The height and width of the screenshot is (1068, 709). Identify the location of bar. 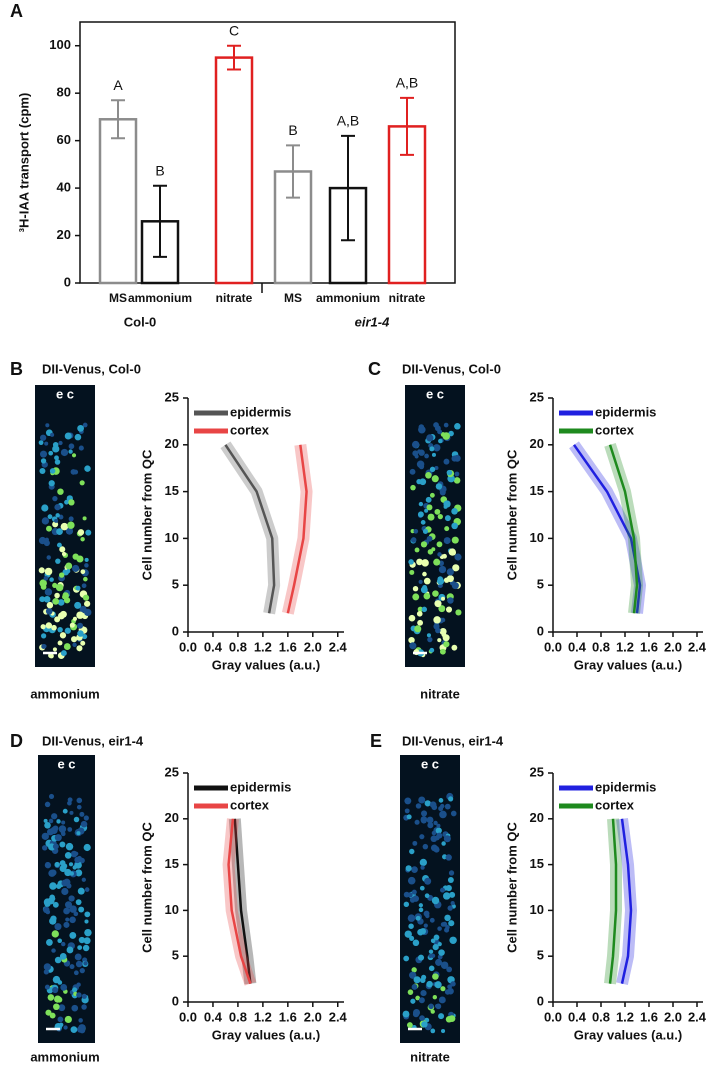
(234, 170).